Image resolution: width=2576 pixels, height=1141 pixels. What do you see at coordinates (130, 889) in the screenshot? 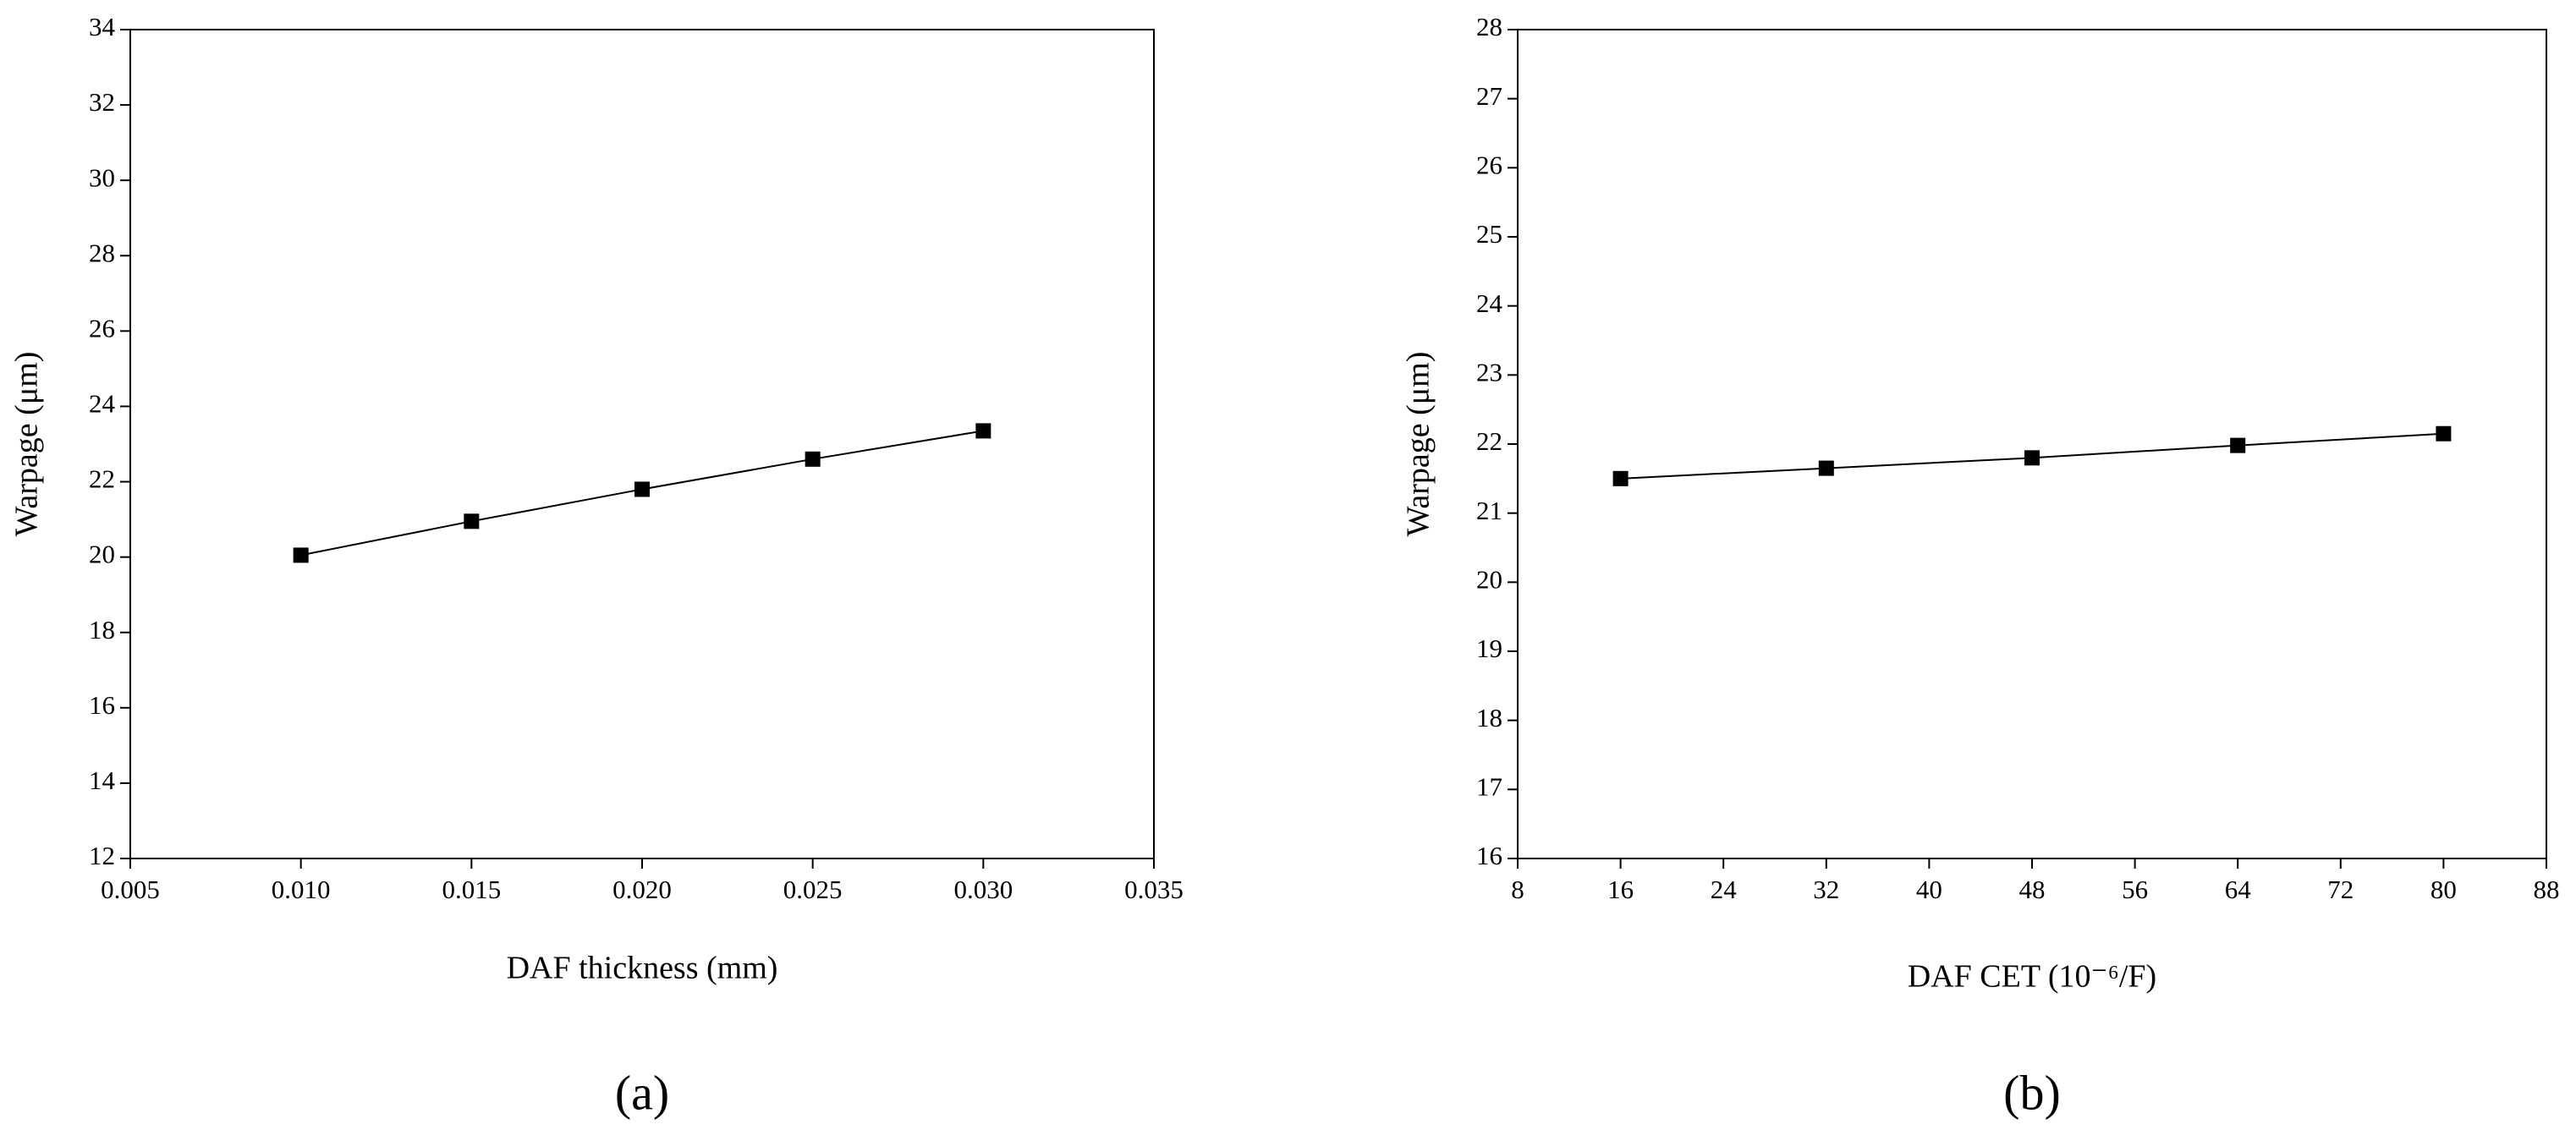
I see `x-tick-label: 0.005` at bounding box center [130, 889].